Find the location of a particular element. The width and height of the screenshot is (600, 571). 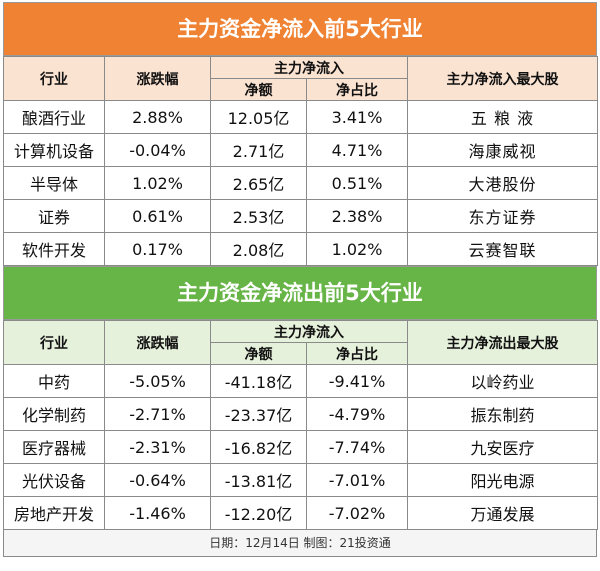

industry-cell: 化学制药 is located at coordinates (54, 414).